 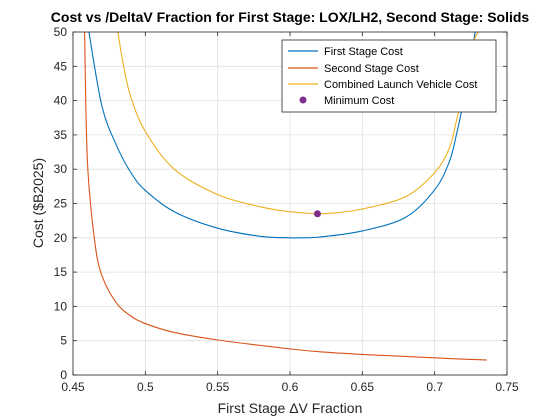 I want to click on x-tick-label: 0.6, so click(x=290, y=387).